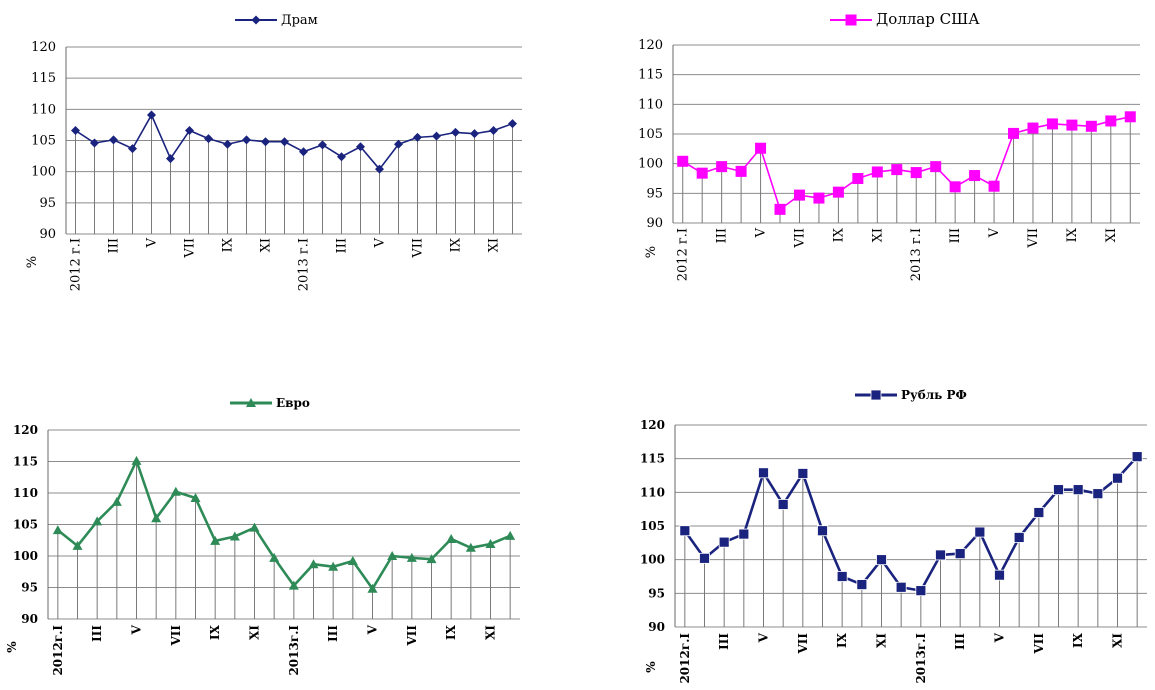  What do you see at coordinates (656, 627) in the screenshot?
I see `y-tick-label: 90` at bounding box center [656, 627].